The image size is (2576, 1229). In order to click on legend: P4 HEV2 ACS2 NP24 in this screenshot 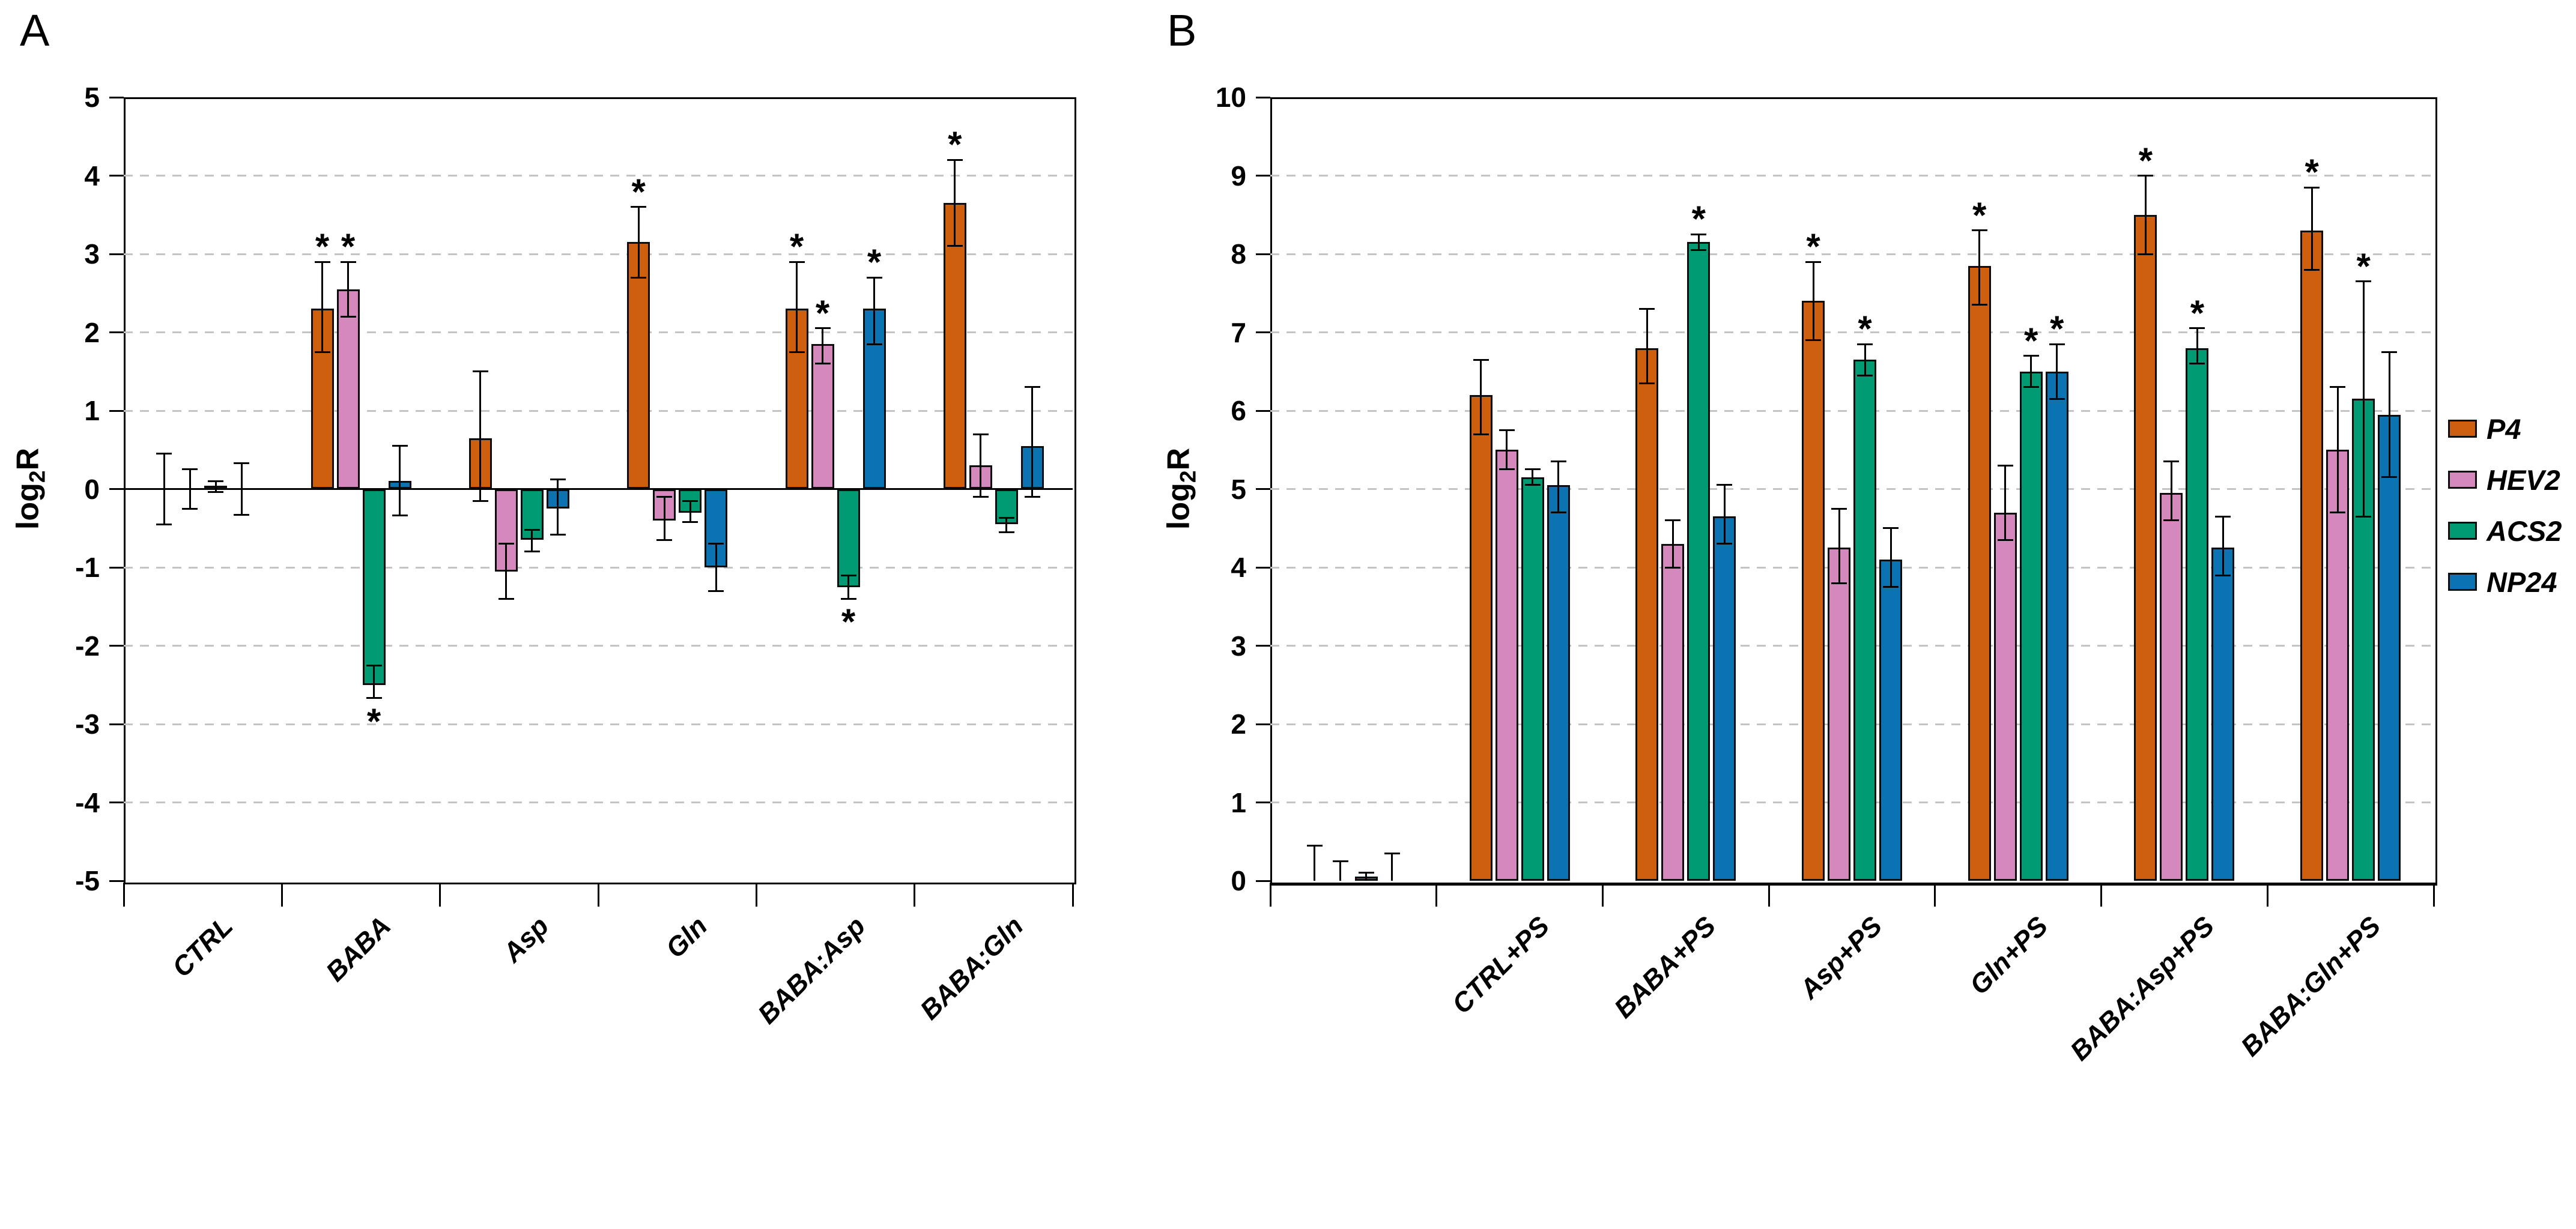, I will do `click(2505, 515)`.